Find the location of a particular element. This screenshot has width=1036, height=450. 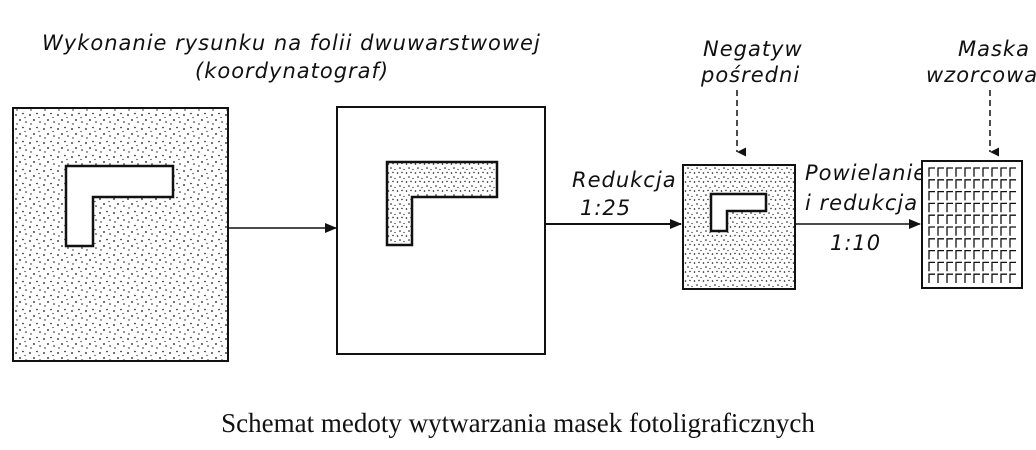

label-negatyw: Negatyw is located at coordinates (753, 49).